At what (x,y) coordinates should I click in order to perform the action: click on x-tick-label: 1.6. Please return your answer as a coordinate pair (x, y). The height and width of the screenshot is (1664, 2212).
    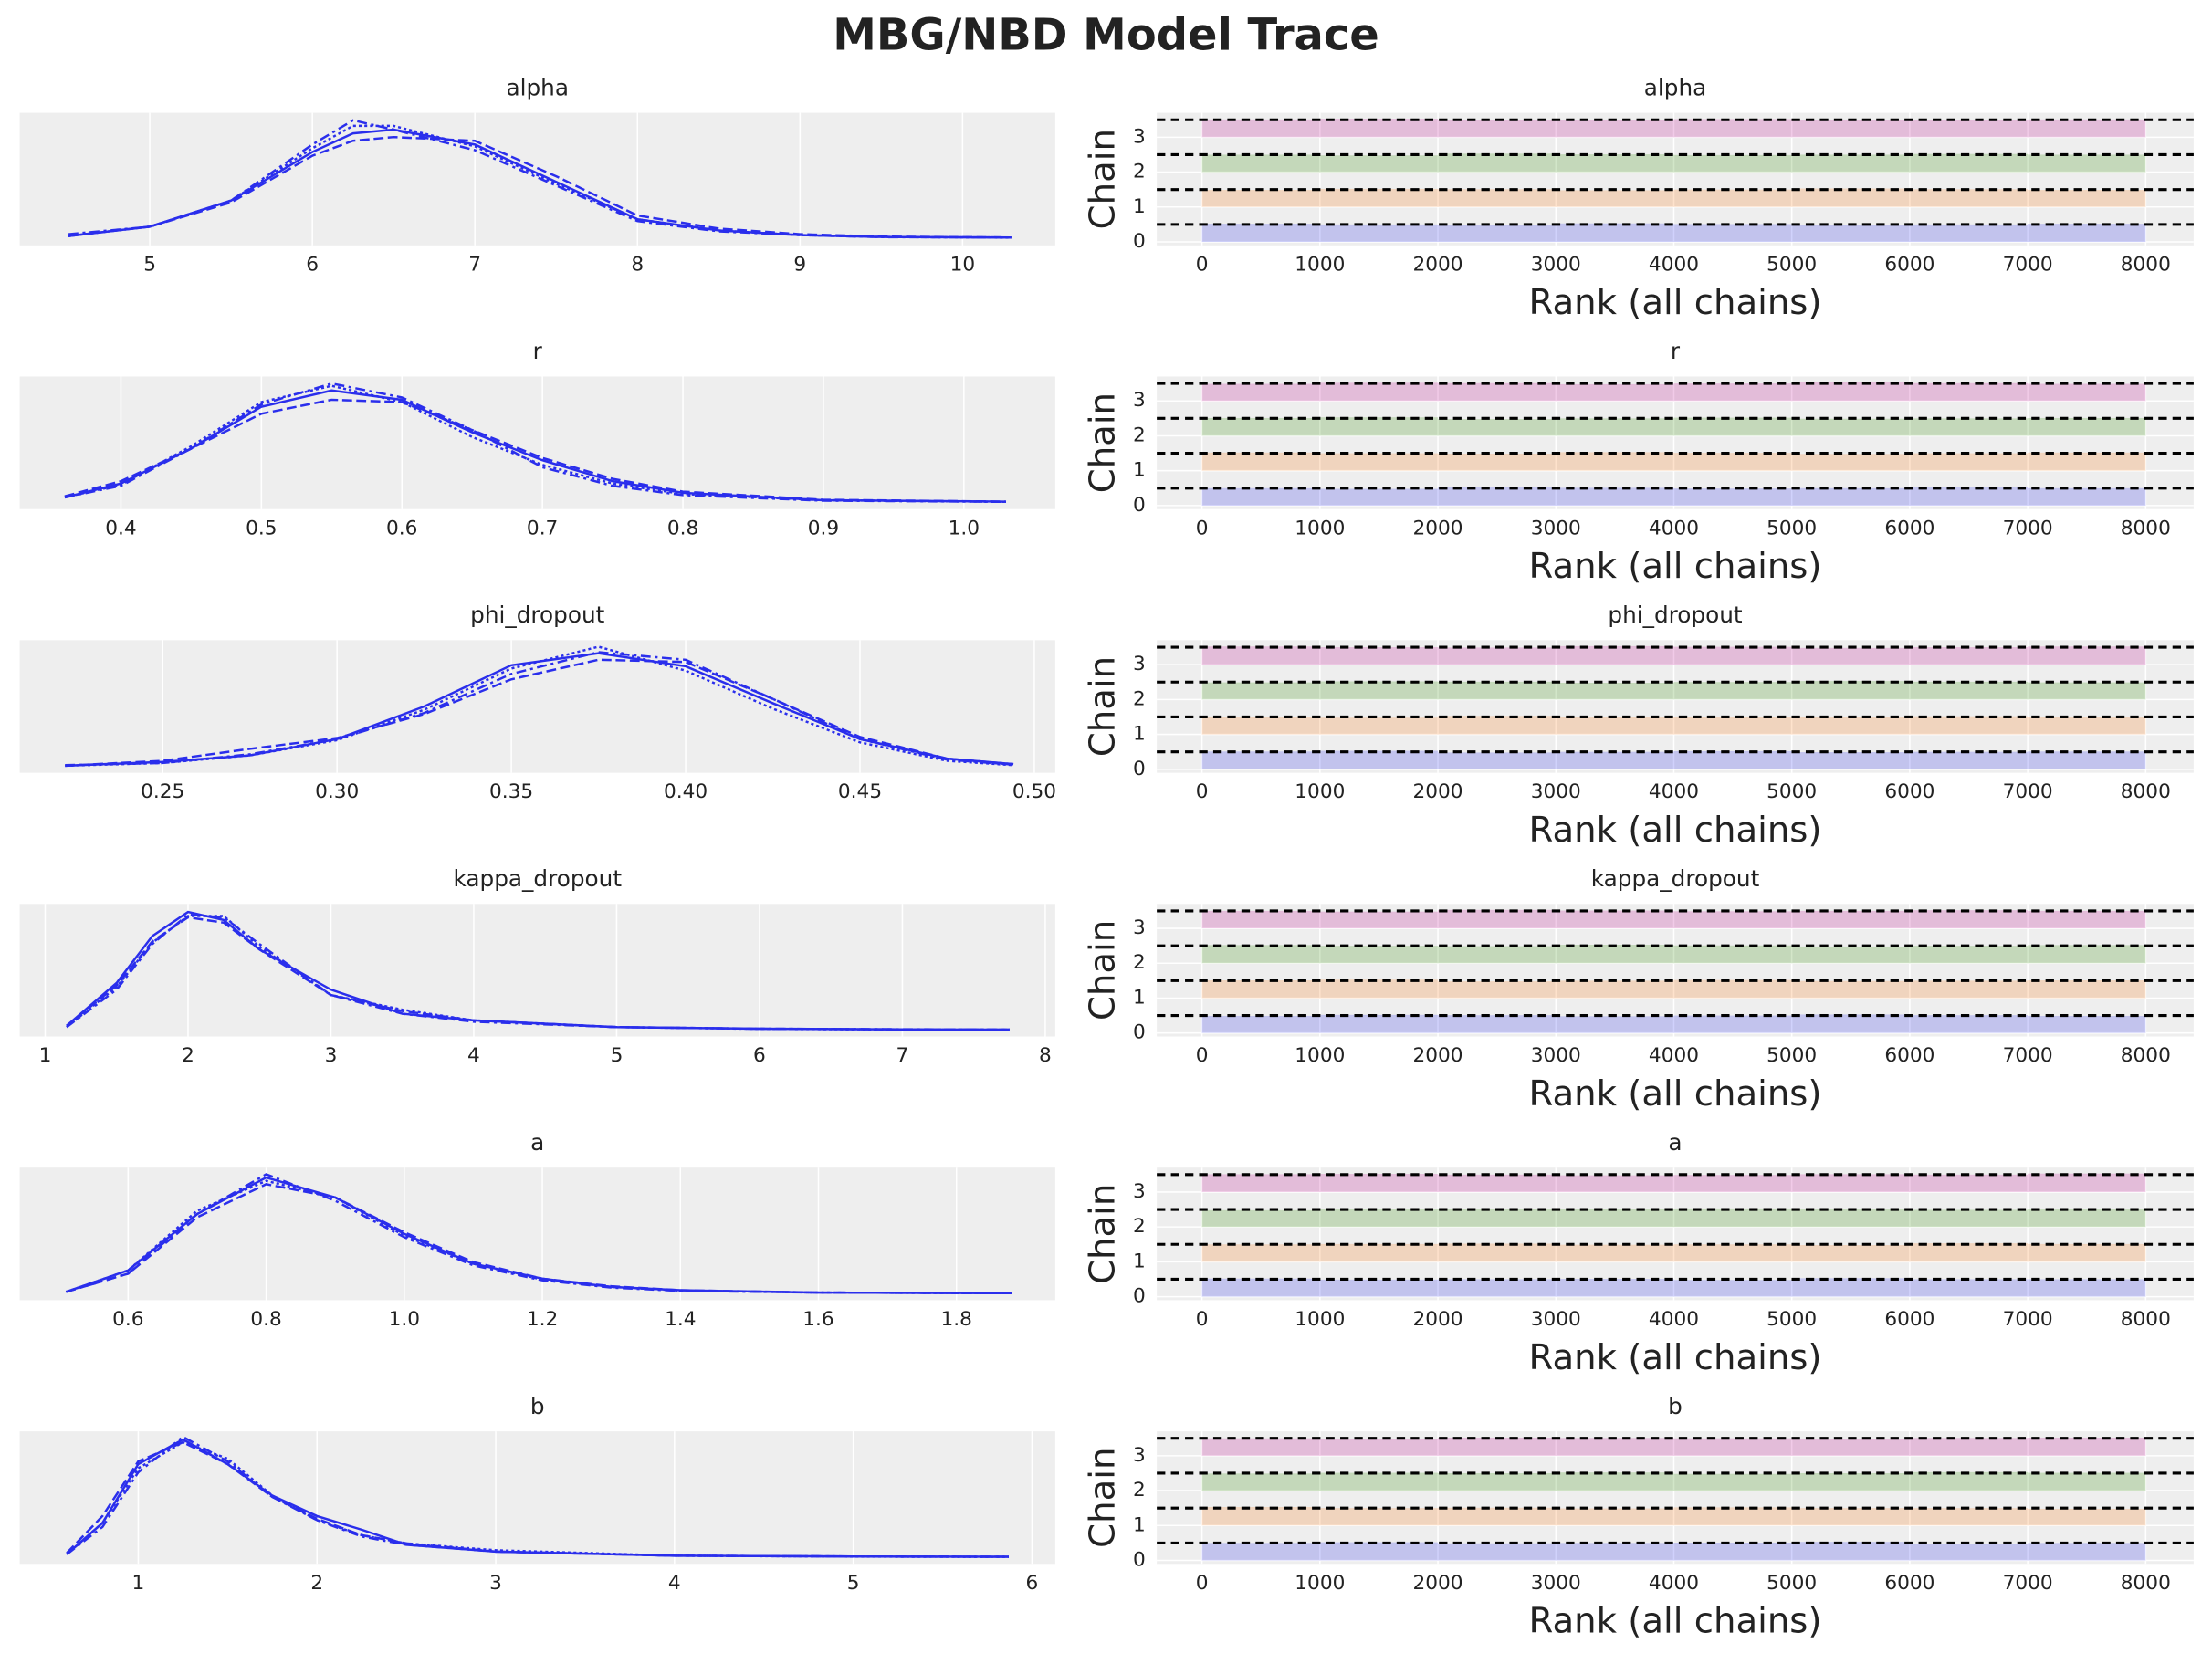
    Looking at the image, I should click on (817, 1319).